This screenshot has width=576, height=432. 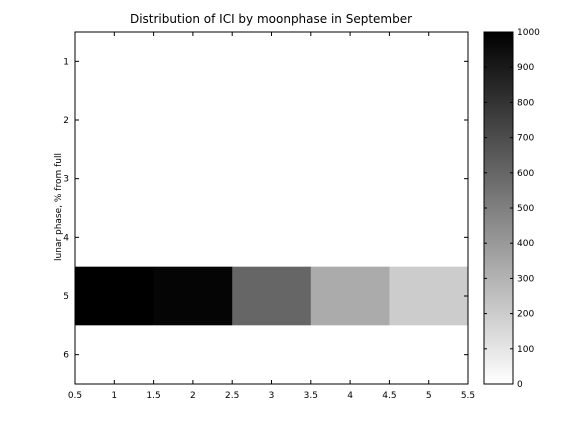 What do you see at coordinates (525, 139) in the screenshot?
I see `colorbar-tick-label: 700` at bounding box center [525, 139].